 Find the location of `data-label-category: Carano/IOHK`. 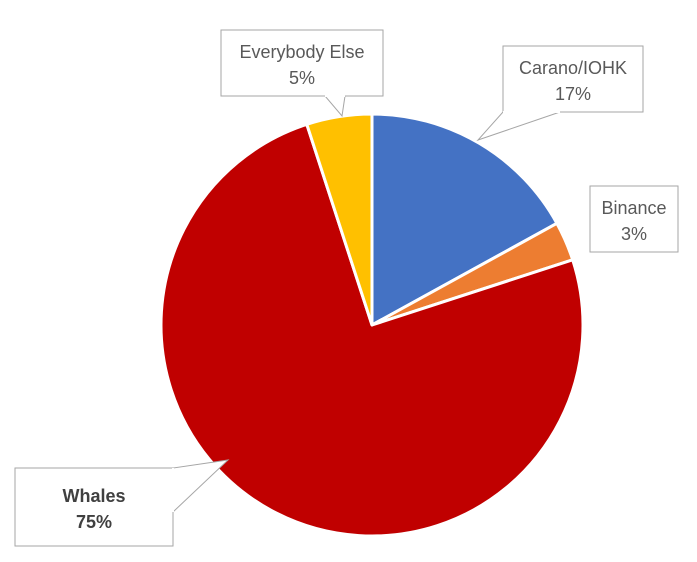

data-label-category: Carano/IOHK is located at coordinates (573, 68).